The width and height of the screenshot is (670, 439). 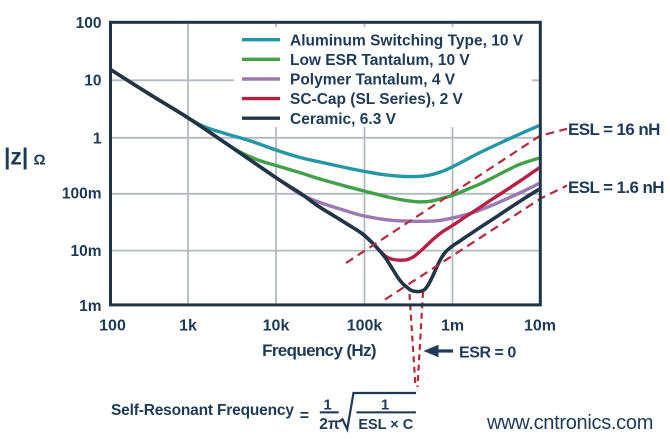 I want to click on svg-text: Self-Resonant Frequency, so click(x=202, y=410).